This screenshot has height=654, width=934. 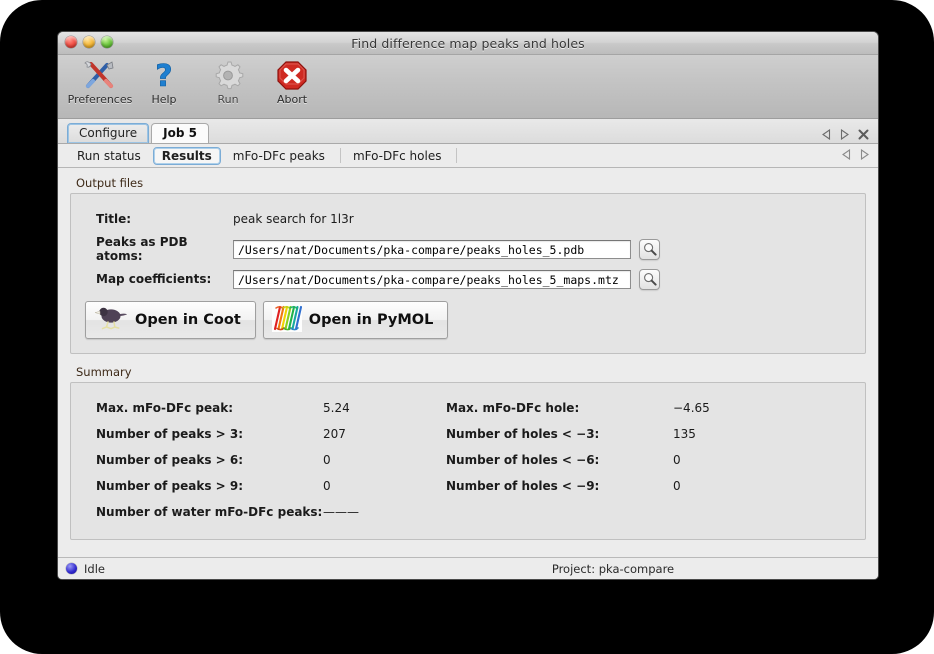 I want to click on summary-left-val: 207, so click(x=334, y=434).